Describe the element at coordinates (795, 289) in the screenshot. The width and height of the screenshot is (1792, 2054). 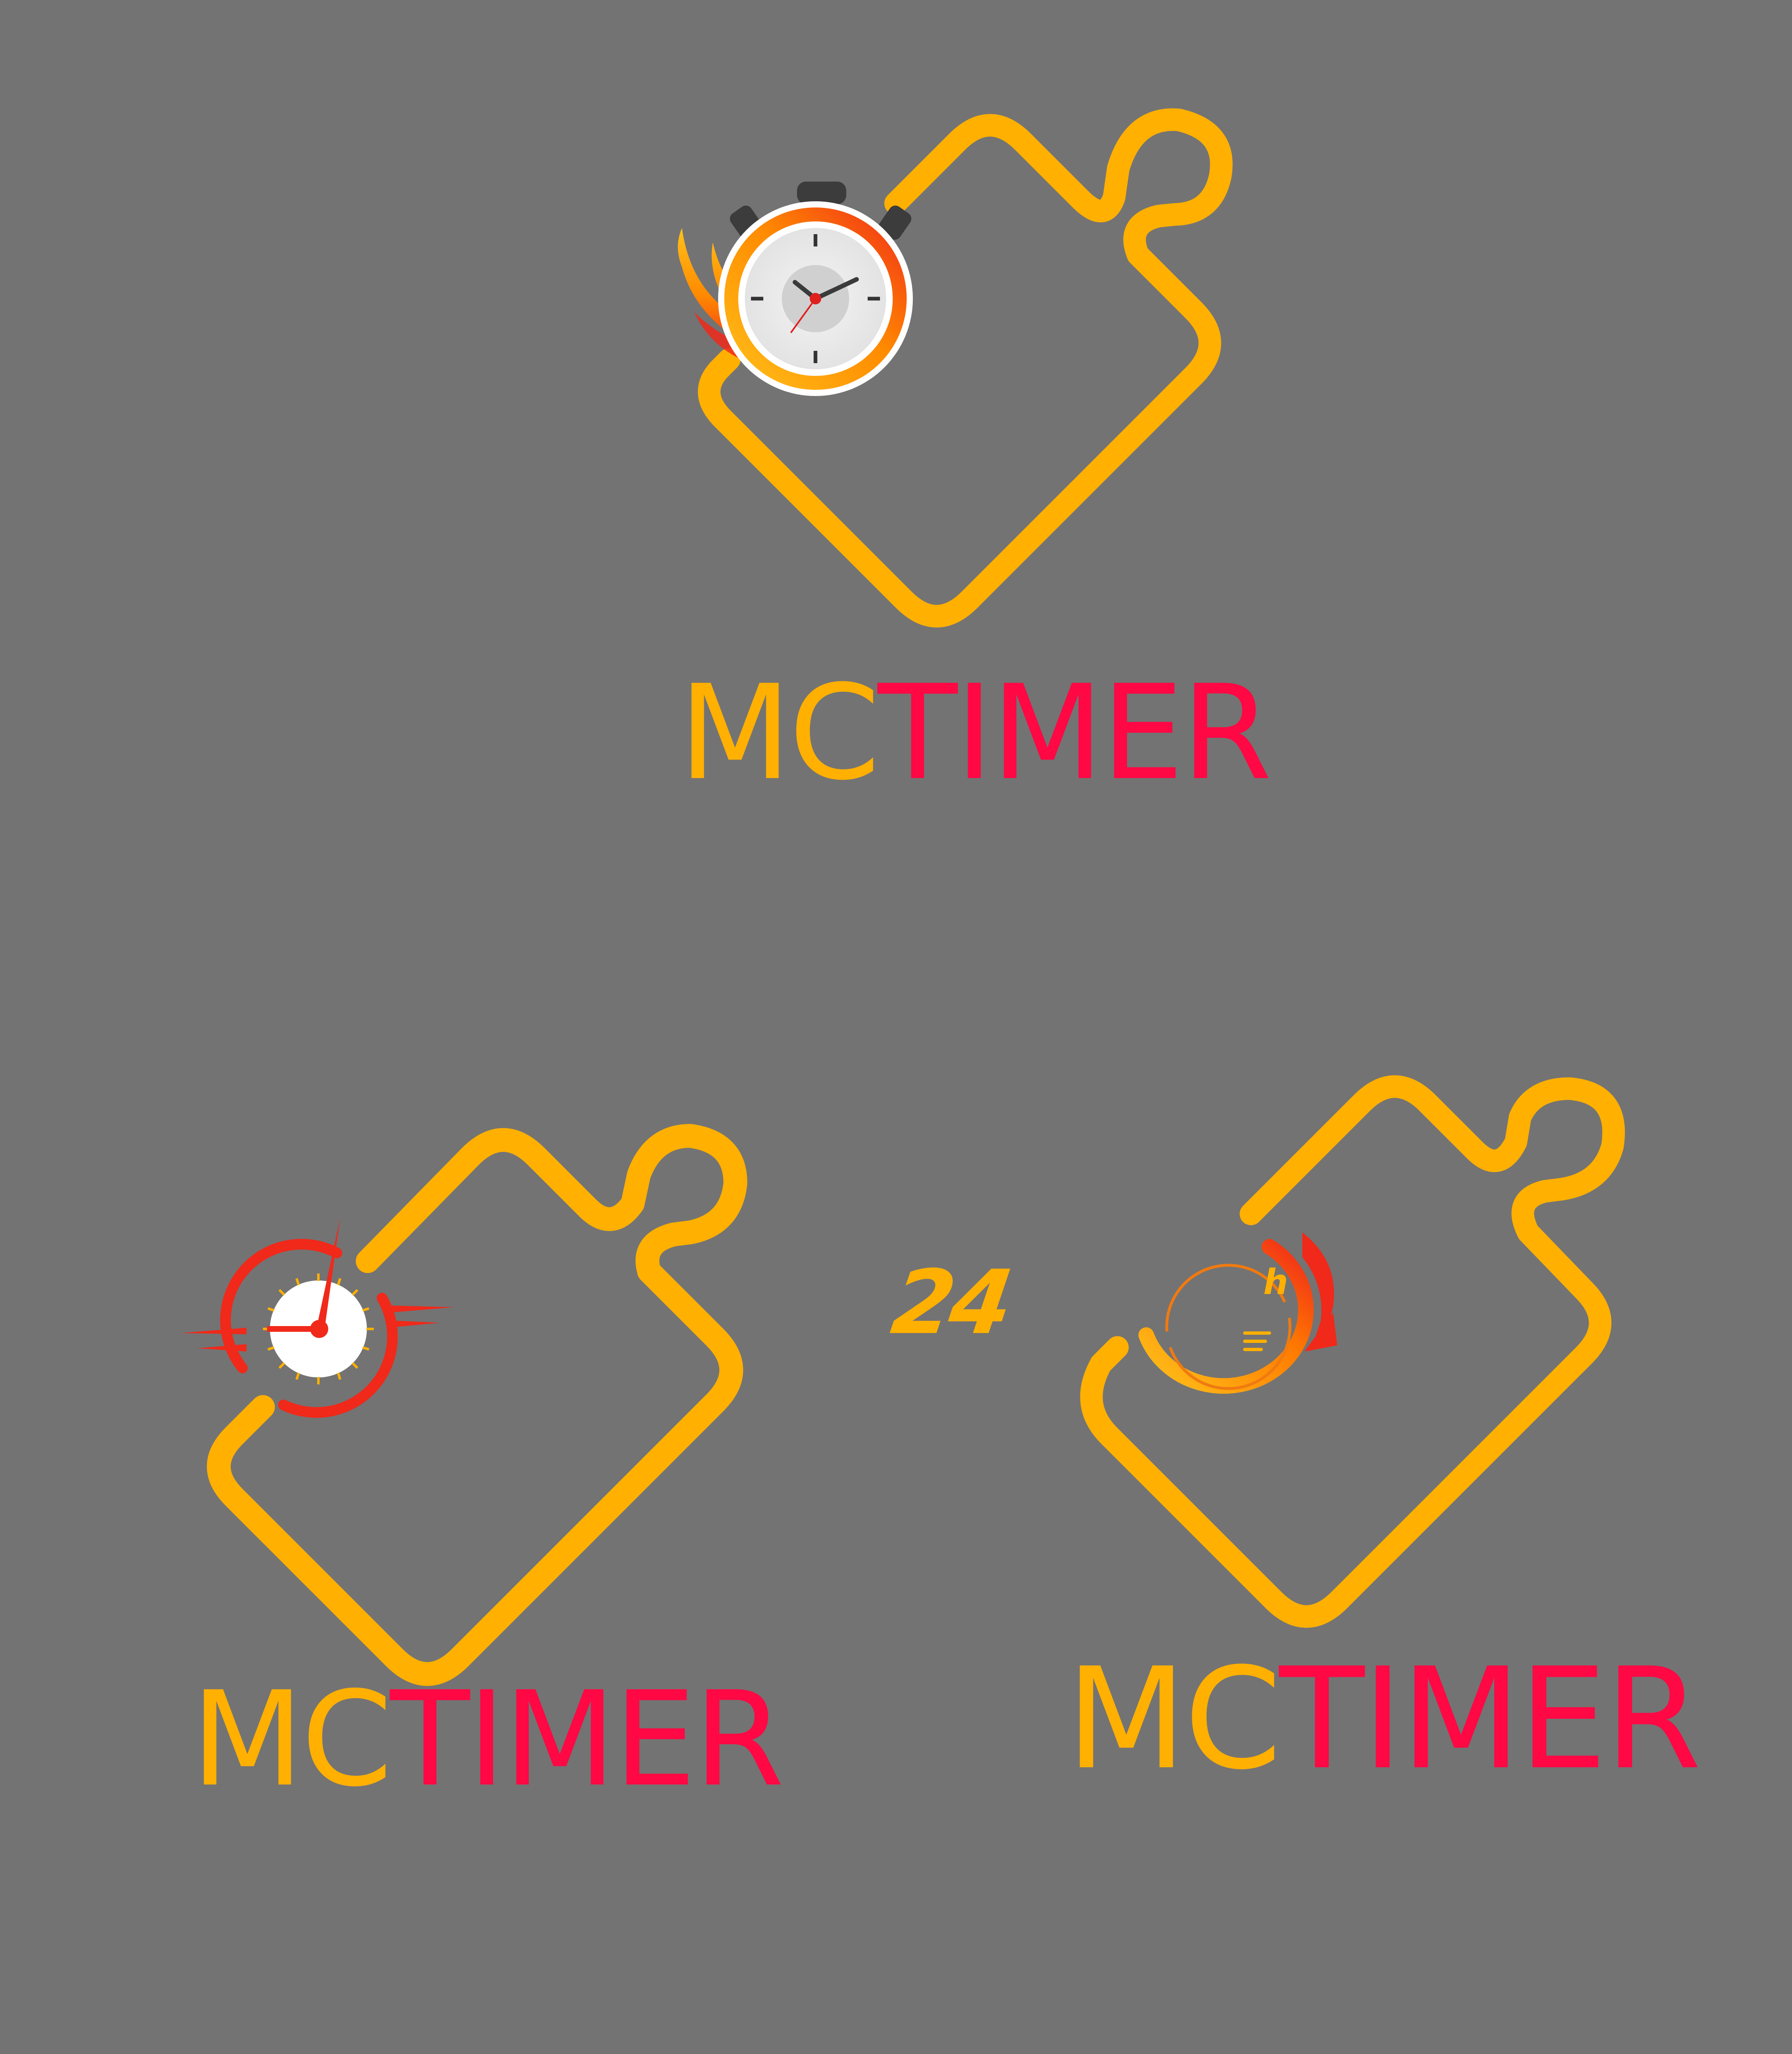
I see `stopwatch-flame-icon` at that location.